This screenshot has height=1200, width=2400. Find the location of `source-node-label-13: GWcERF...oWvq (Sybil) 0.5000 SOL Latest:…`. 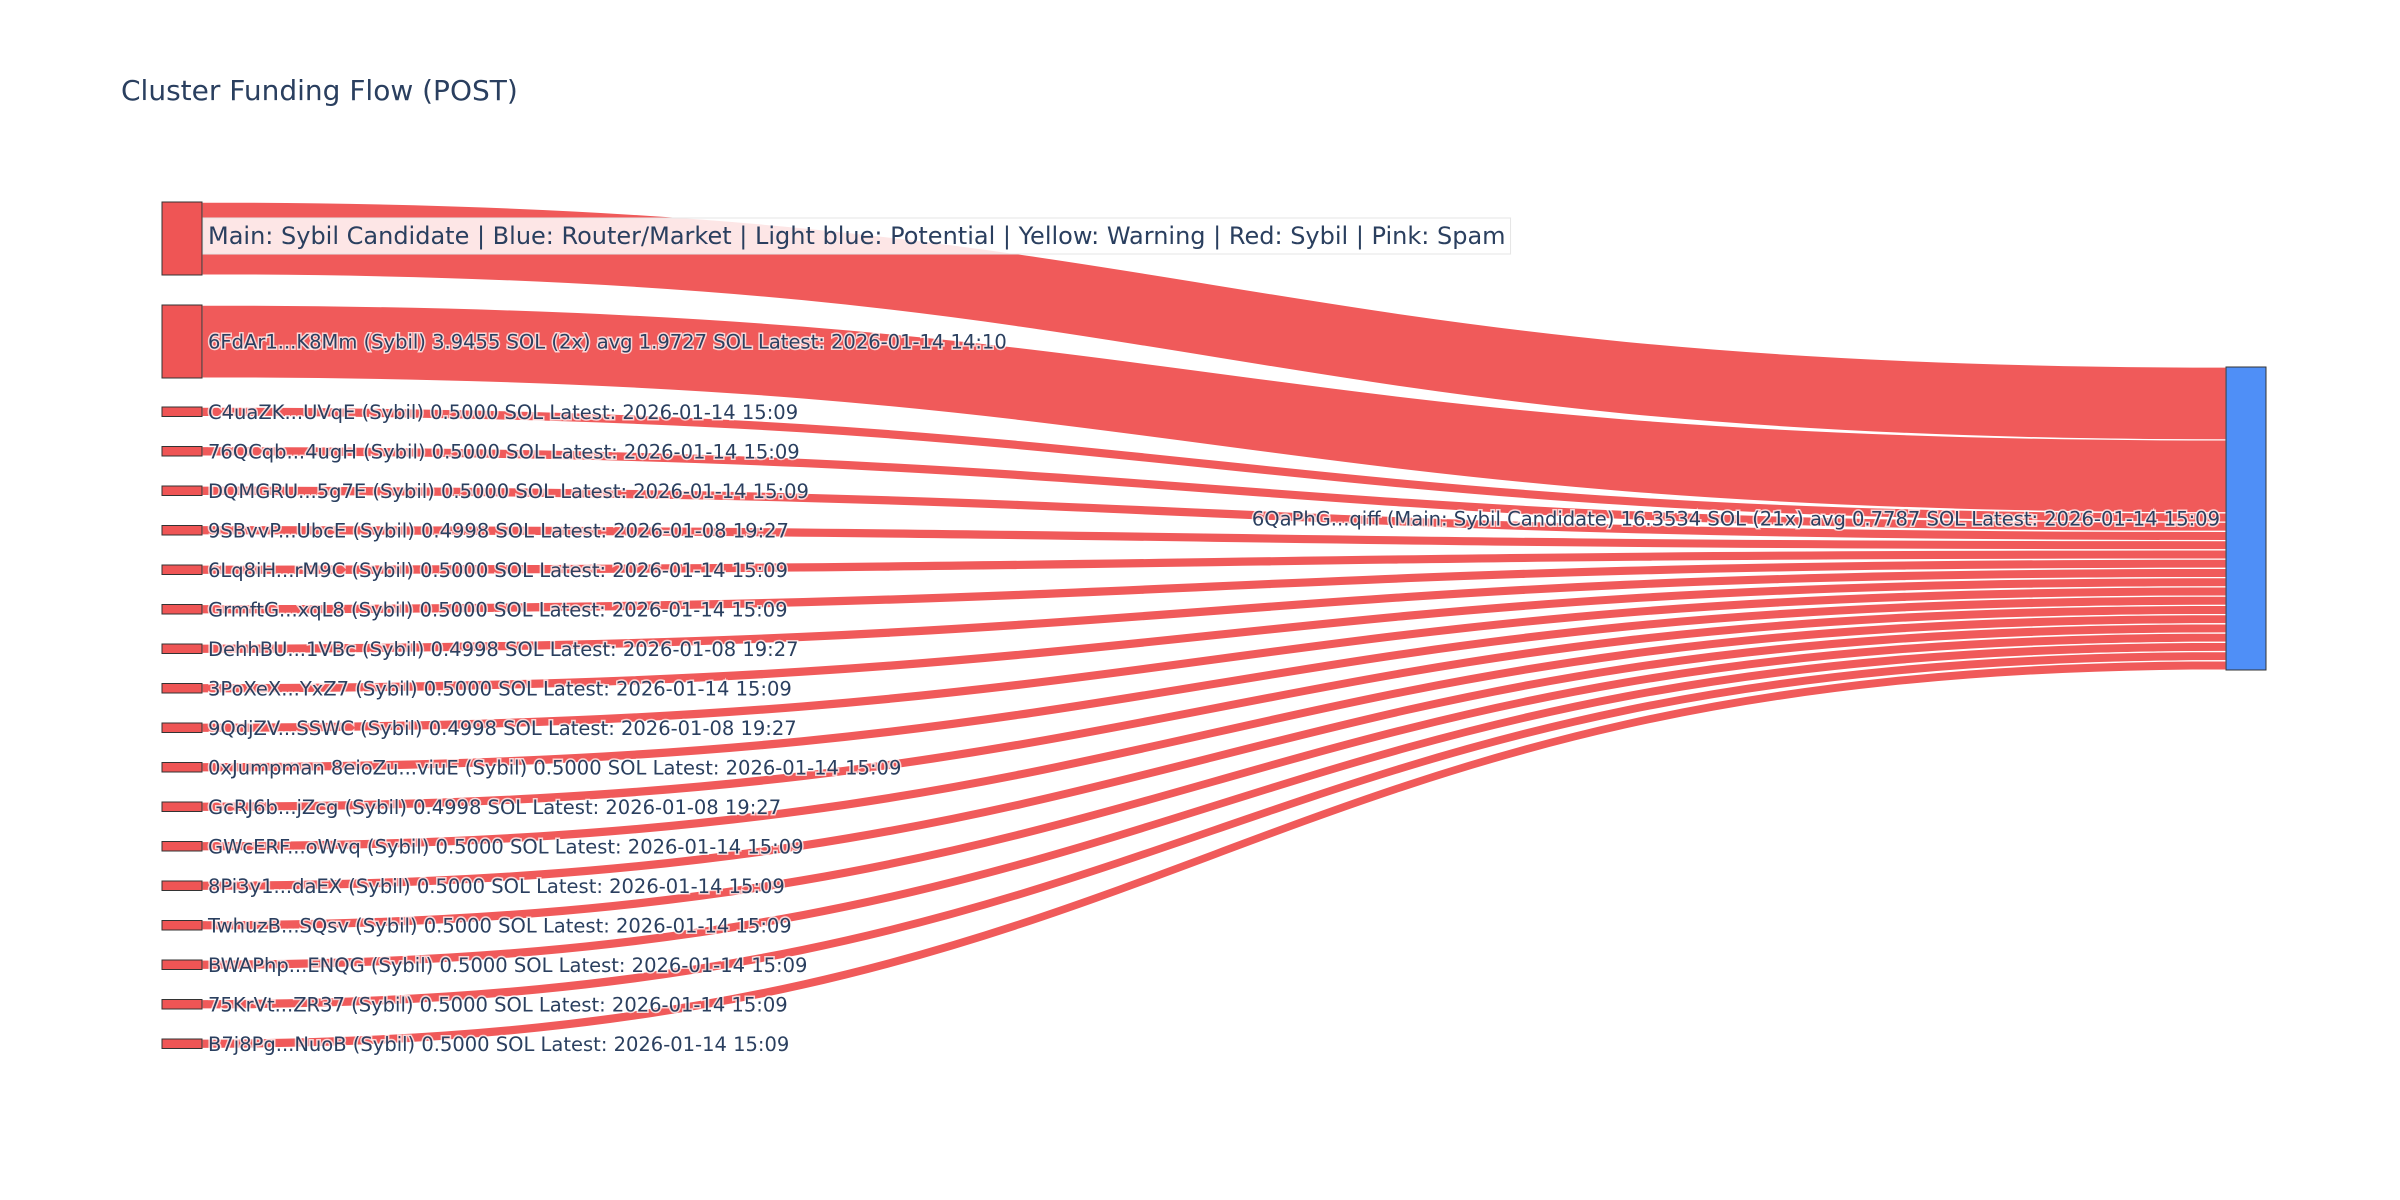

source-node-label-13: GWcERF...oWvq (Sybil) 0.5000 SOL Latest:… is located at coordinates (506, 846).